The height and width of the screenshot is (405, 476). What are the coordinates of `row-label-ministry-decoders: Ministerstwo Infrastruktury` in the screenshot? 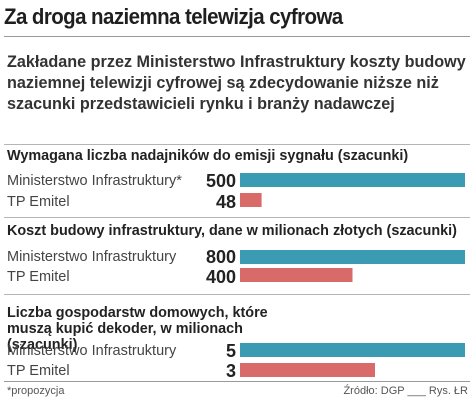 It's located at (92, 351).